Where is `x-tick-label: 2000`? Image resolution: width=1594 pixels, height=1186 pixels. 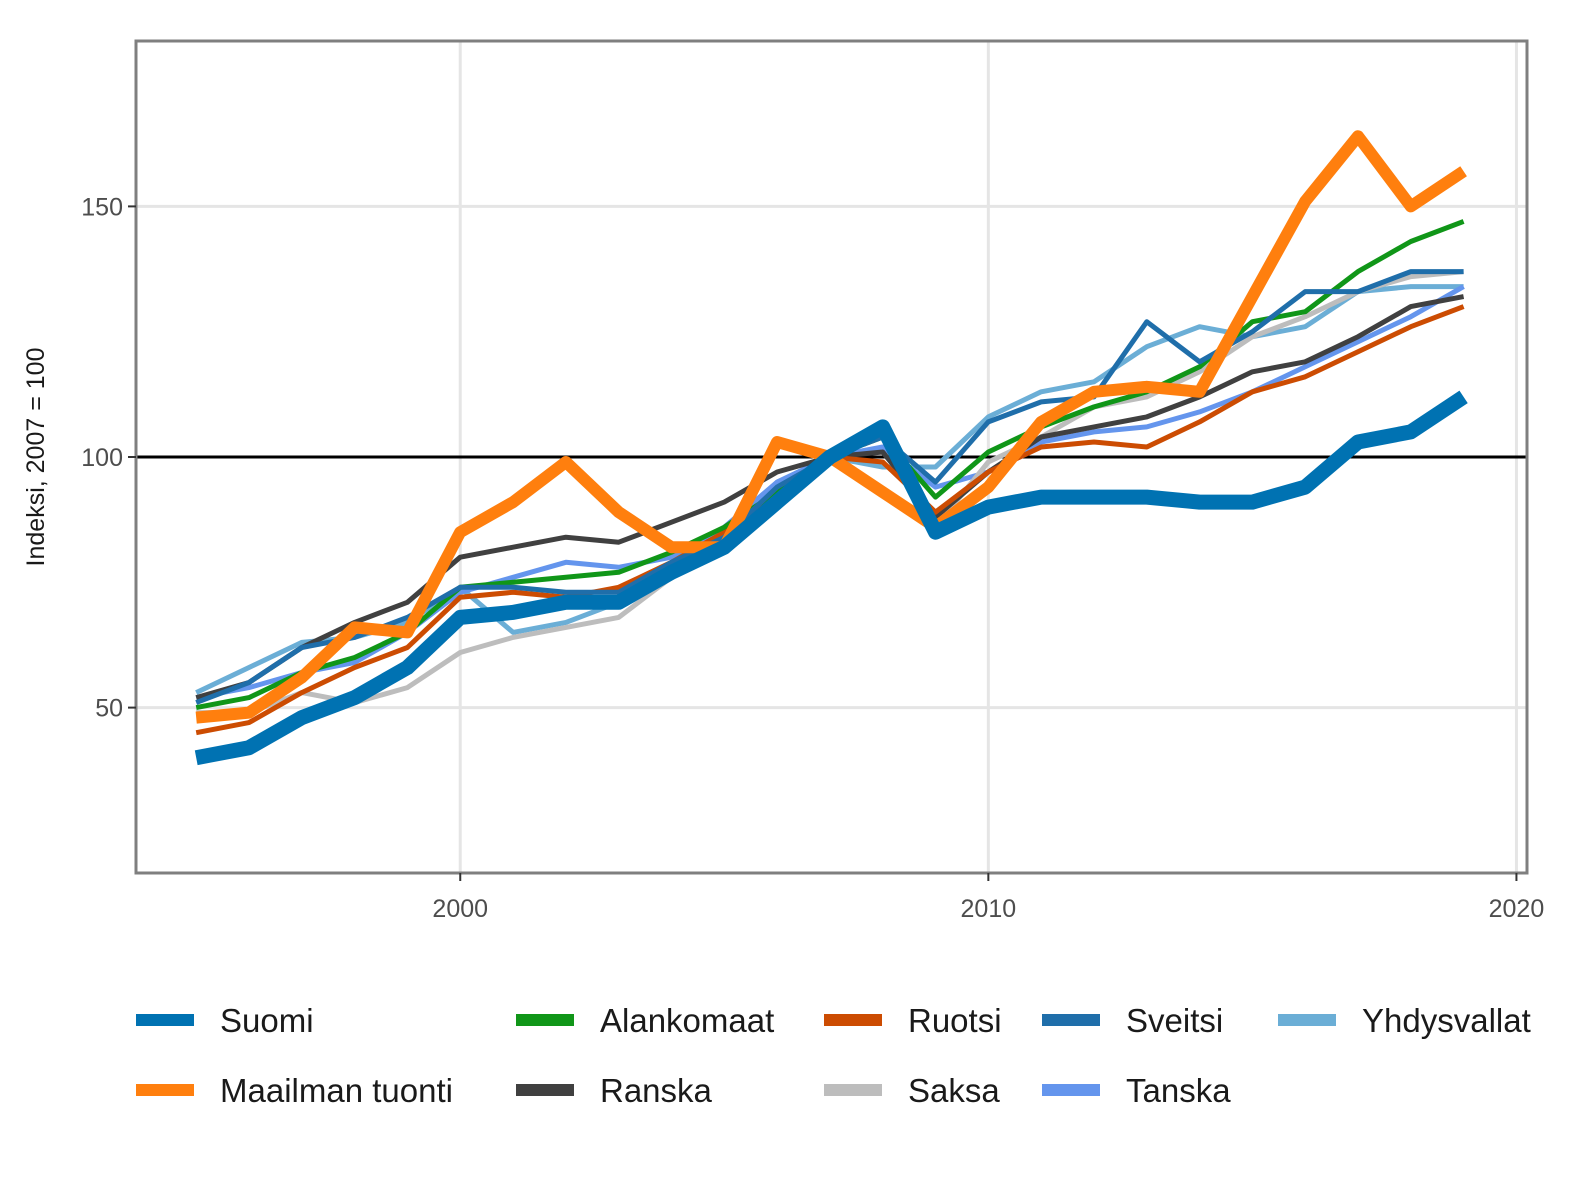 x-tick-label: 2000 is located at coordinates (460, 909).